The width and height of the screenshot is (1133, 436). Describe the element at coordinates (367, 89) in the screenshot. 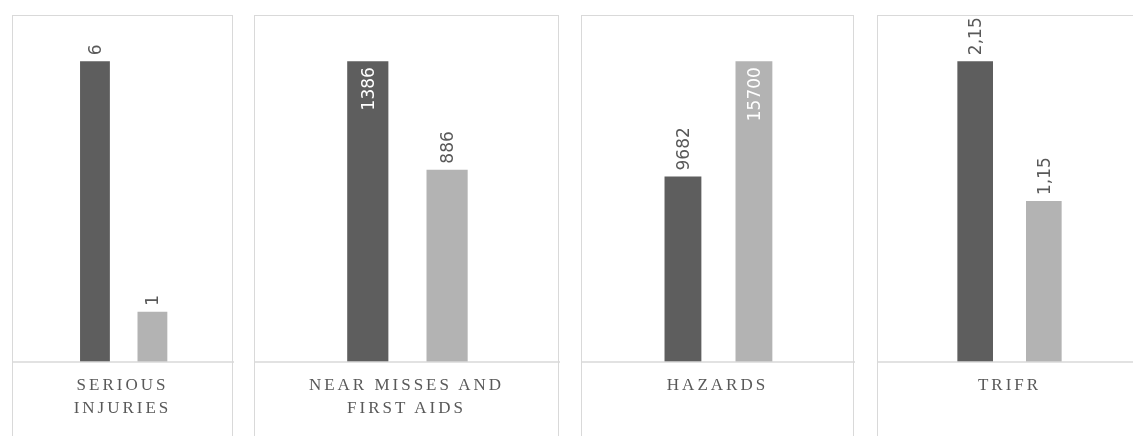

I see `data-label: 1386` at that location.